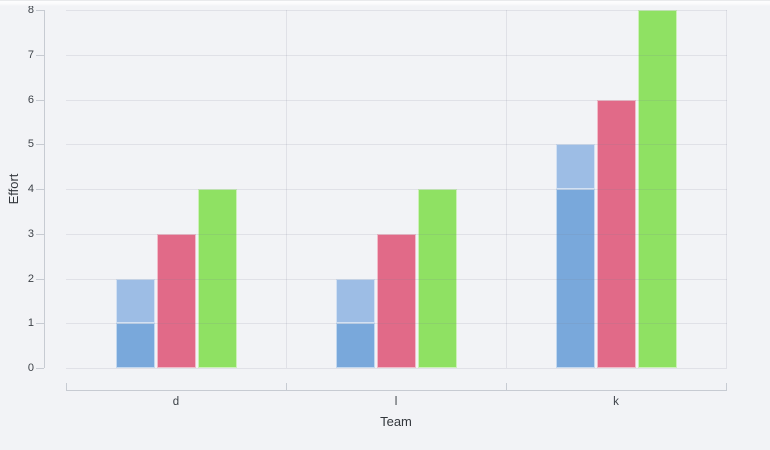  I want to click on bar-green-k, so click(657, 189).